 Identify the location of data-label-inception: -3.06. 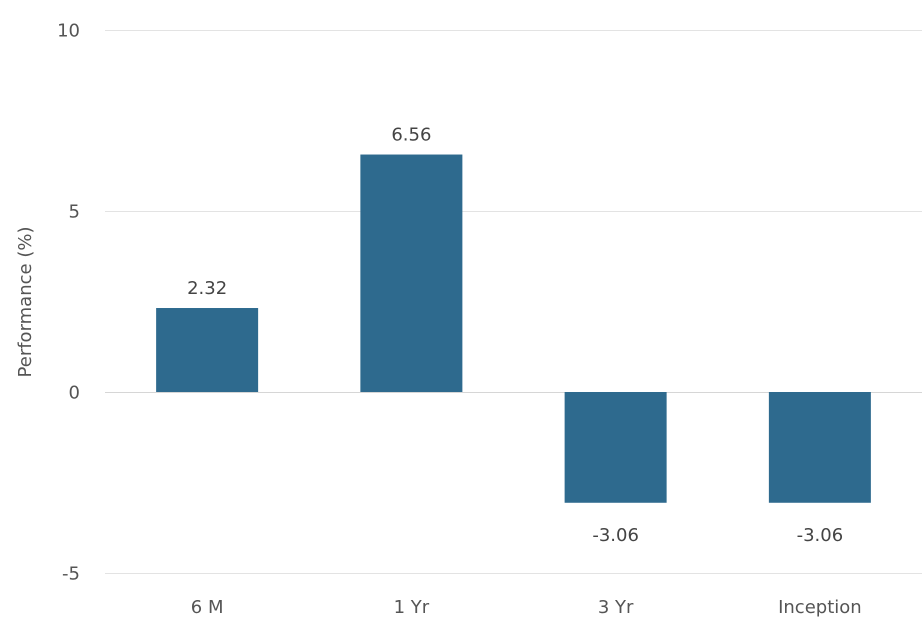
(820, 535).